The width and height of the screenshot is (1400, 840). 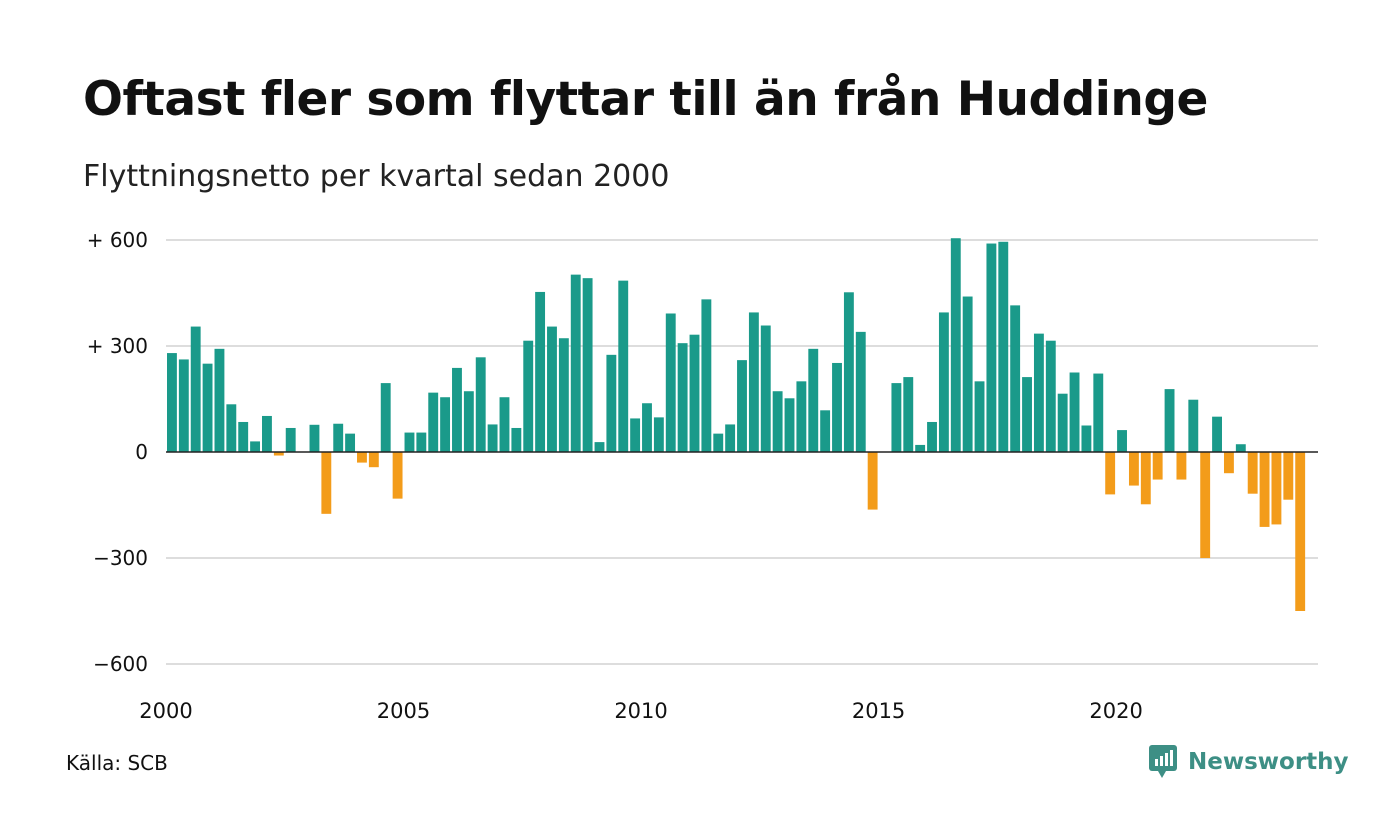 I want to click on x-tick-label: 2000, so click(x=165, y=711).